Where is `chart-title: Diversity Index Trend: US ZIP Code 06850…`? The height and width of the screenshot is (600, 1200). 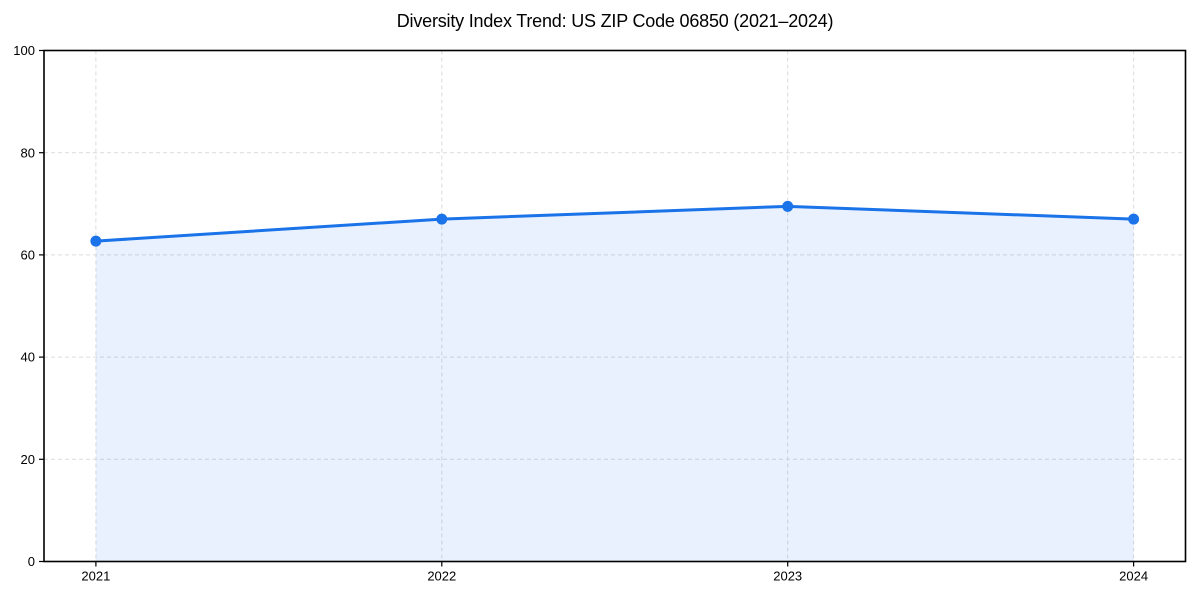 chart-title: Diversity Index Trend: US ZIP Code 06850… is located at coordinates (615, 21).